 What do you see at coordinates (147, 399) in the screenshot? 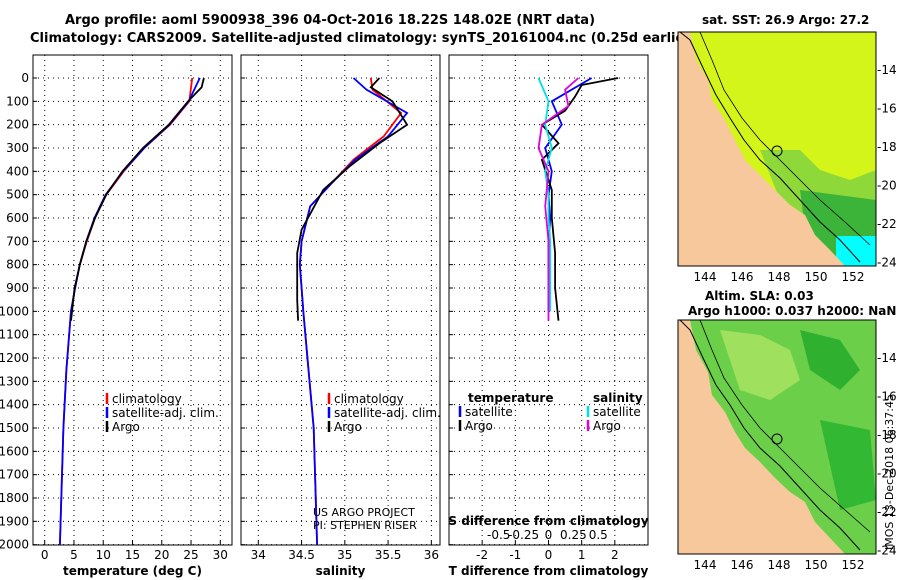
I see `legend-climatology: climatology` at bounding box center [147, 399].